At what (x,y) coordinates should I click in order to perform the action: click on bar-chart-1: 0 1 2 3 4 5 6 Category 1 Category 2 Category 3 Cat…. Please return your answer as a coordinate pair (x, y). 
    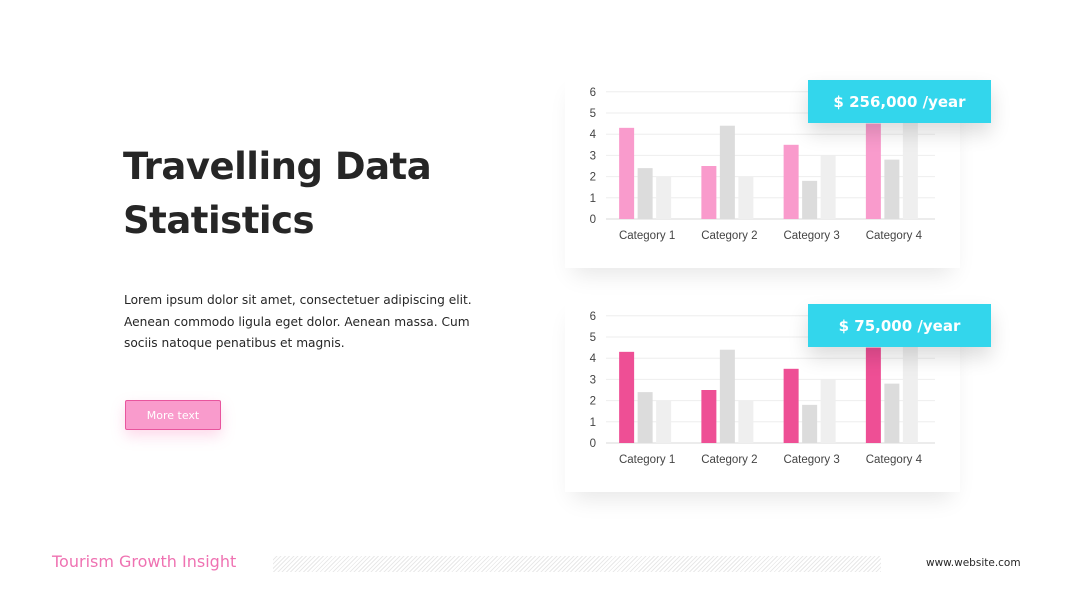
    Looking at the image, I should click on (762, 164).